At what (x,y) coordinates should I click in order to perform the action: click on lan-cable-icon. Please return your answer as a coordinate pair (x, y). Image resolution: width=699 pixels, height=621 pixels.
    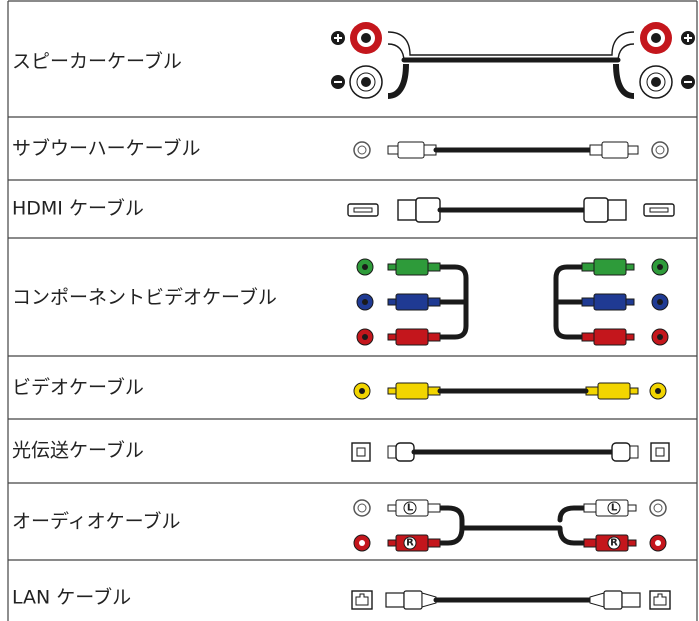
    Looking at the image, I should click on (511, 600).